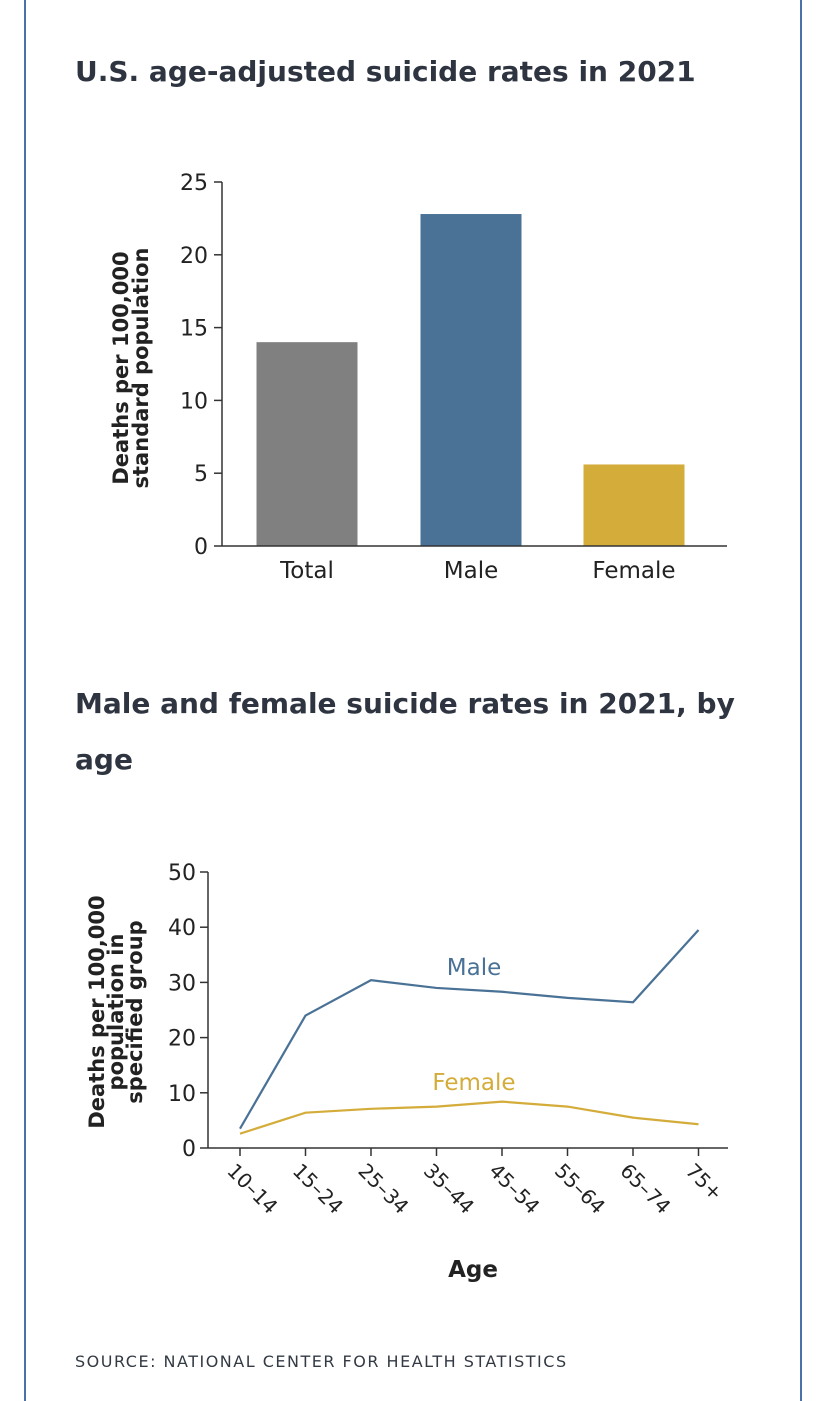  Describe the element at coordinates (306, 571) in the screenshot. I see `x-tick-label: Total` at that location.